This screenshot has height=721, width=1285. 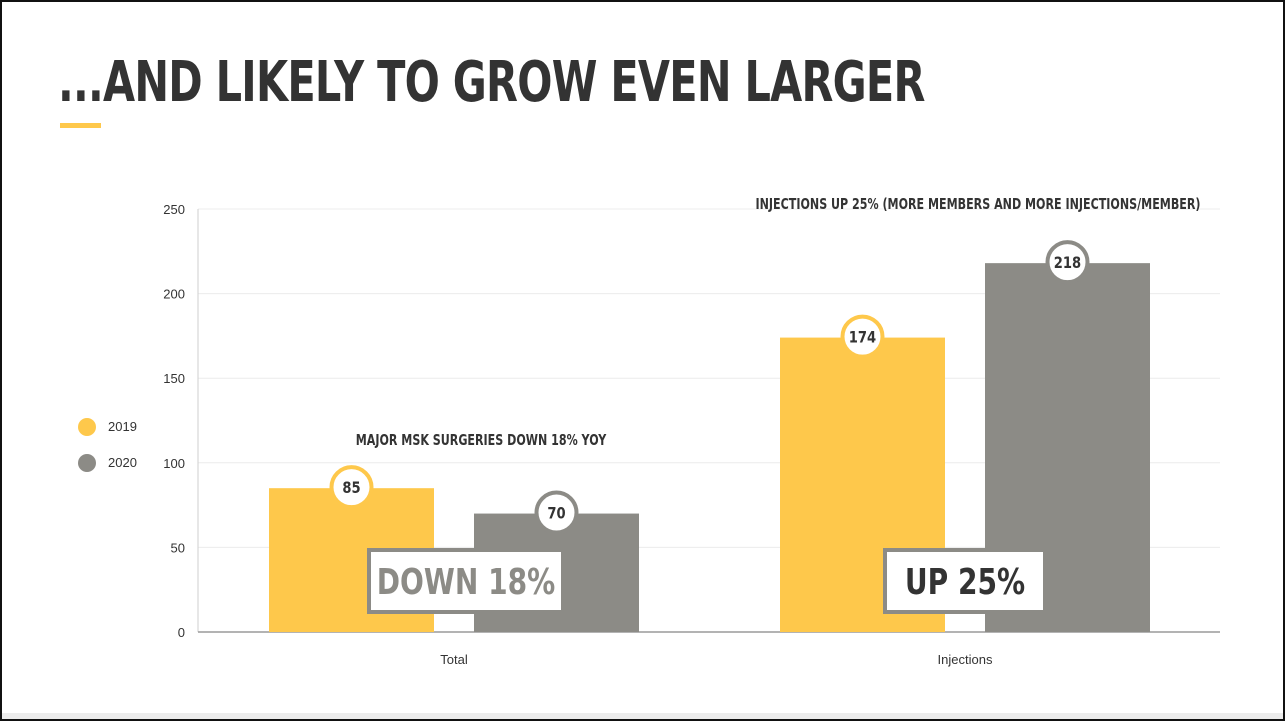 I want to click on legend-label-2020: 2020, so click(x=122, y=462).